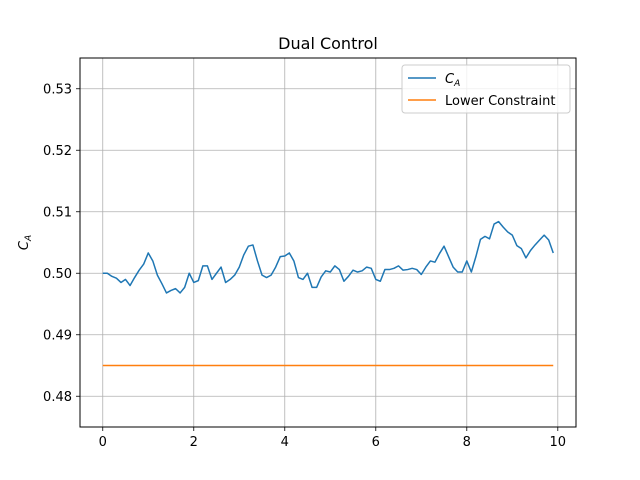  What do you see at coordinates (467, 442) in the screenshot?
I see `x-tick-label: 8` at bounding box center [467, 442].